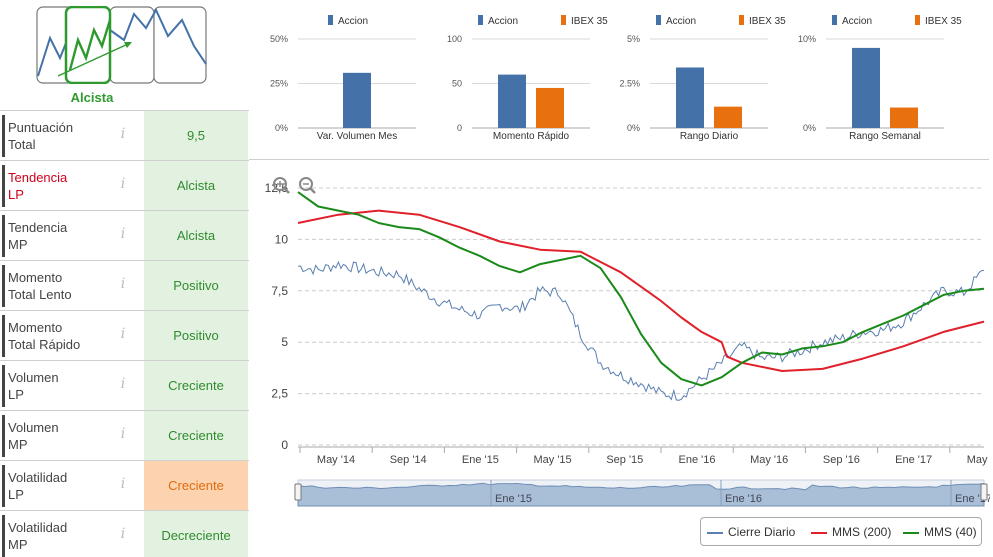  What do you see at coordinates (60, 386) in the screenshot?
I see `indicator-name: Volumen LP` at bounding box center [60, 386].